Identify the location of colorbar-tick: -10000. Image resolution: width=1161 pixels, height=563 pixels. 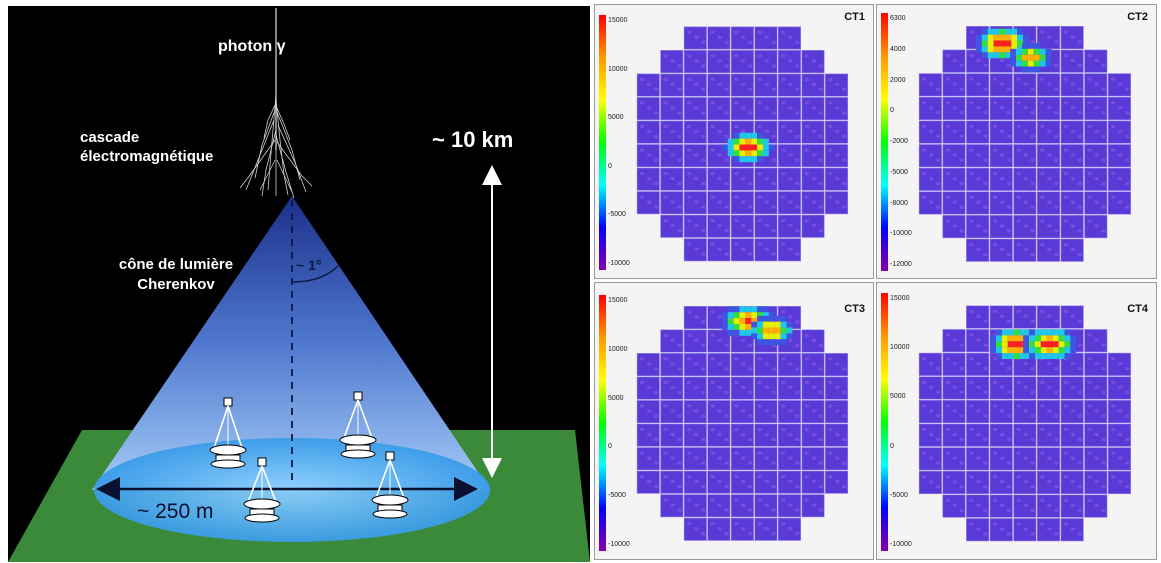
(619, 544).